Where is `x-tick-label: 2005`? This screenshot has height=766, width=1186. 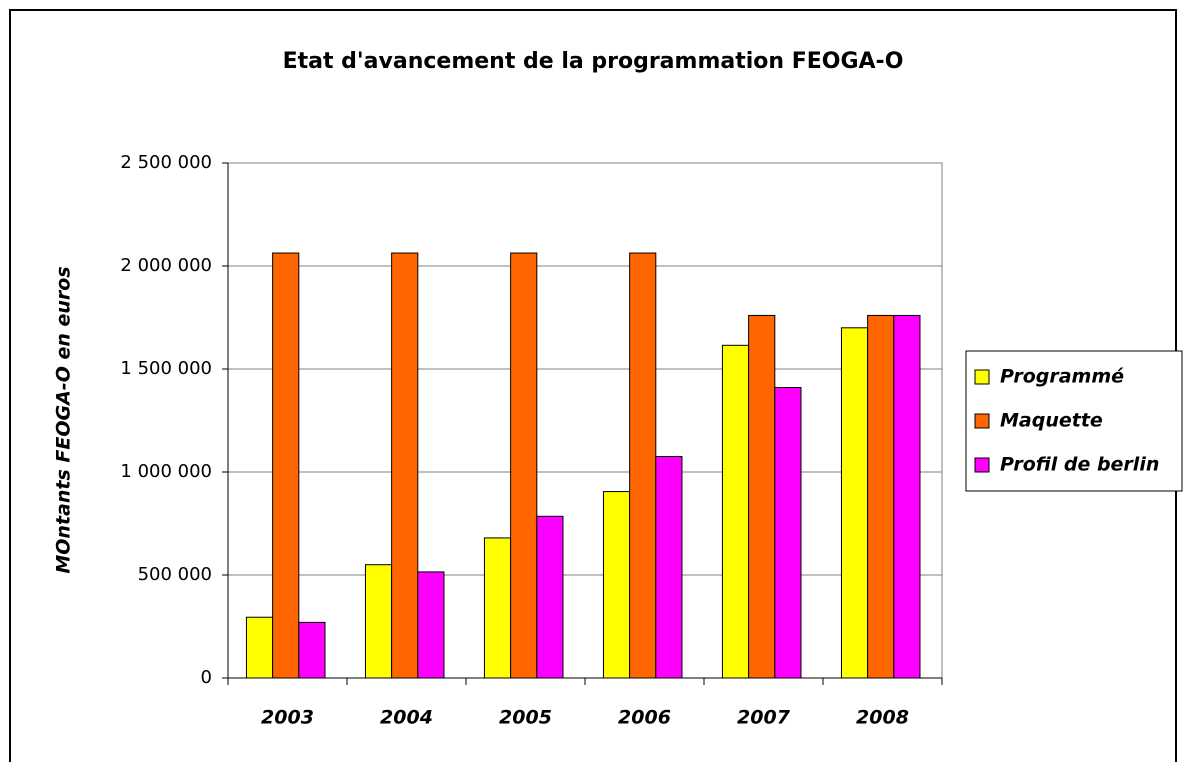
x-tick-label: 2005 is located at coordinates (525, 718).